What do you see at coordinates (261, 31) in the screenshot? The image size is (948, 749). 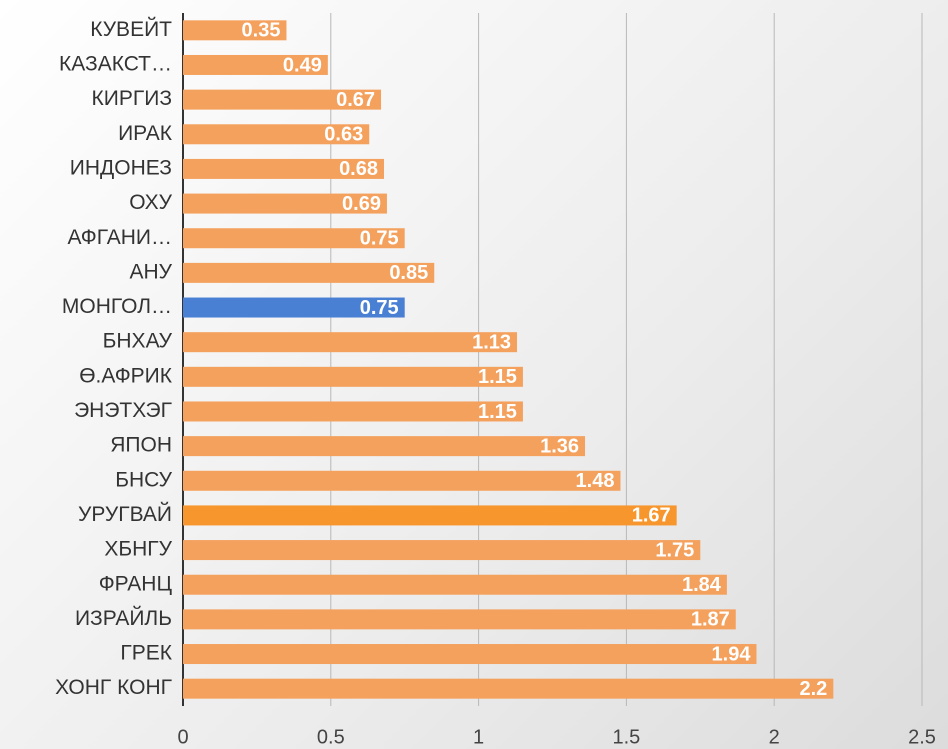 I see `value-label: 0.35` at bounding box center [261, 31].